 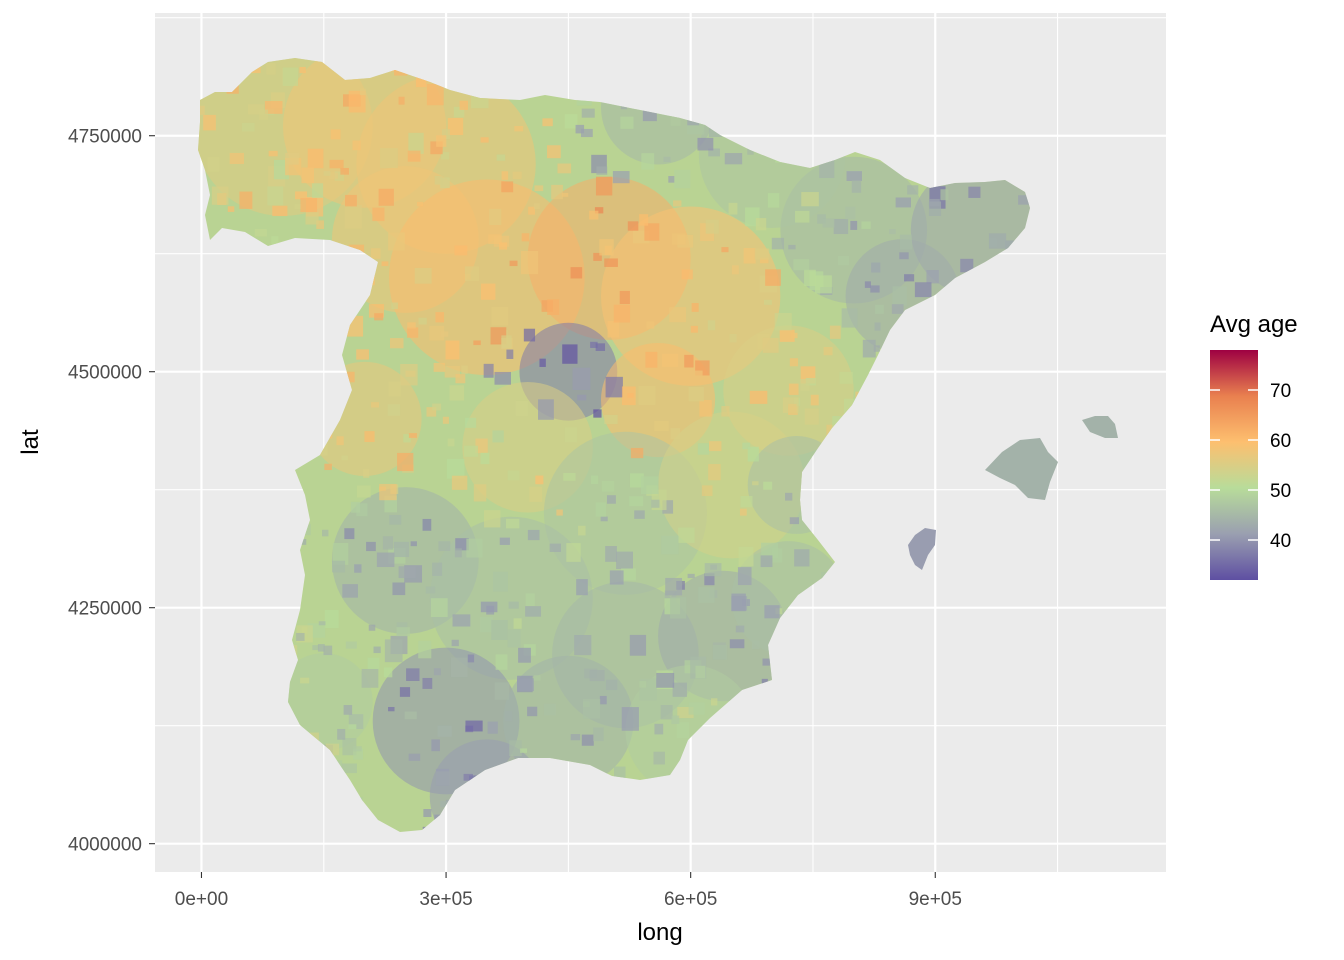 I want to click on x-axis: 0e+00 3e+05 6e+05 9e+05, so click(x=568, y=891).